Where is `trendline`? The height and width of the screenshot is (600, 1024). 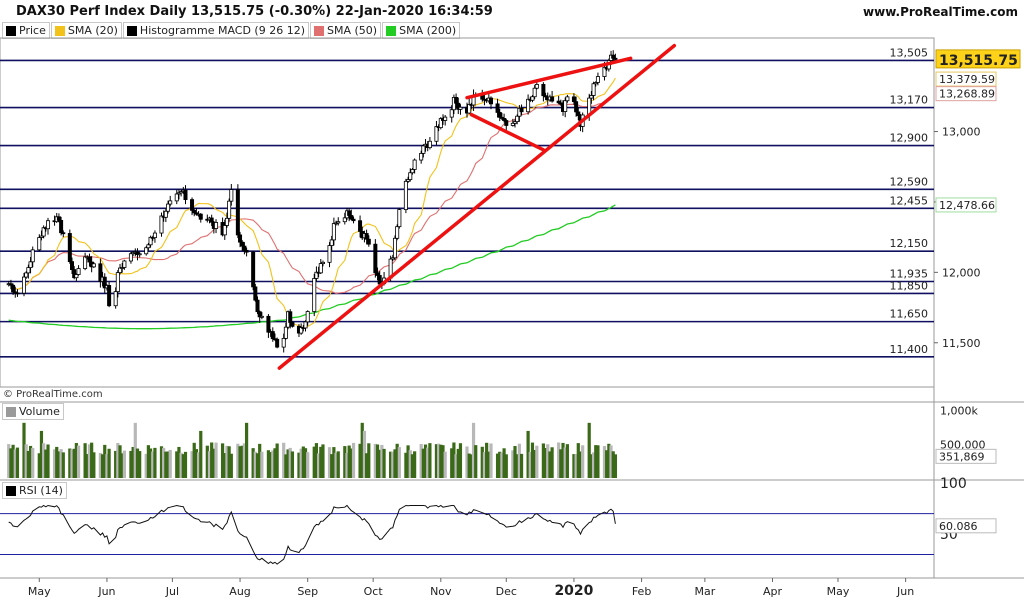
trendline is located at coordinates (549, 78).